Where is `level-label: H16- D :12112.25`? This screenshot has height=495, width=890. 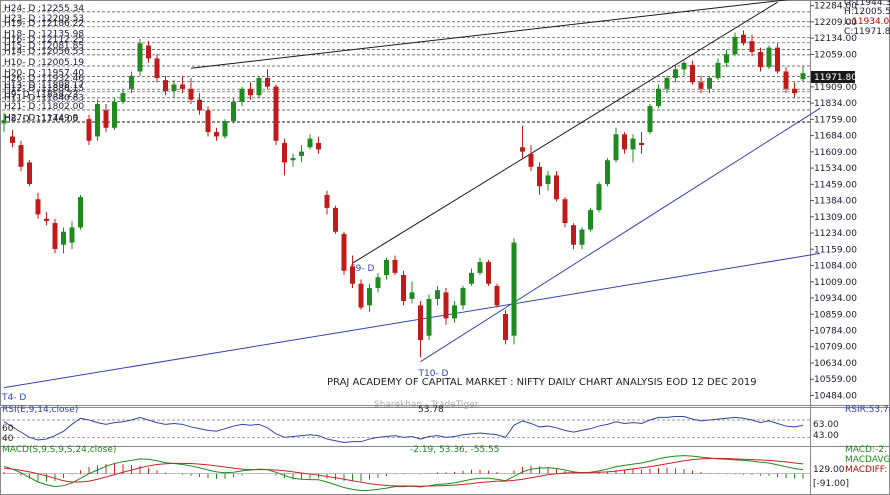
level-label: H16- D :12112.25 is located at coordinates (44, 40).